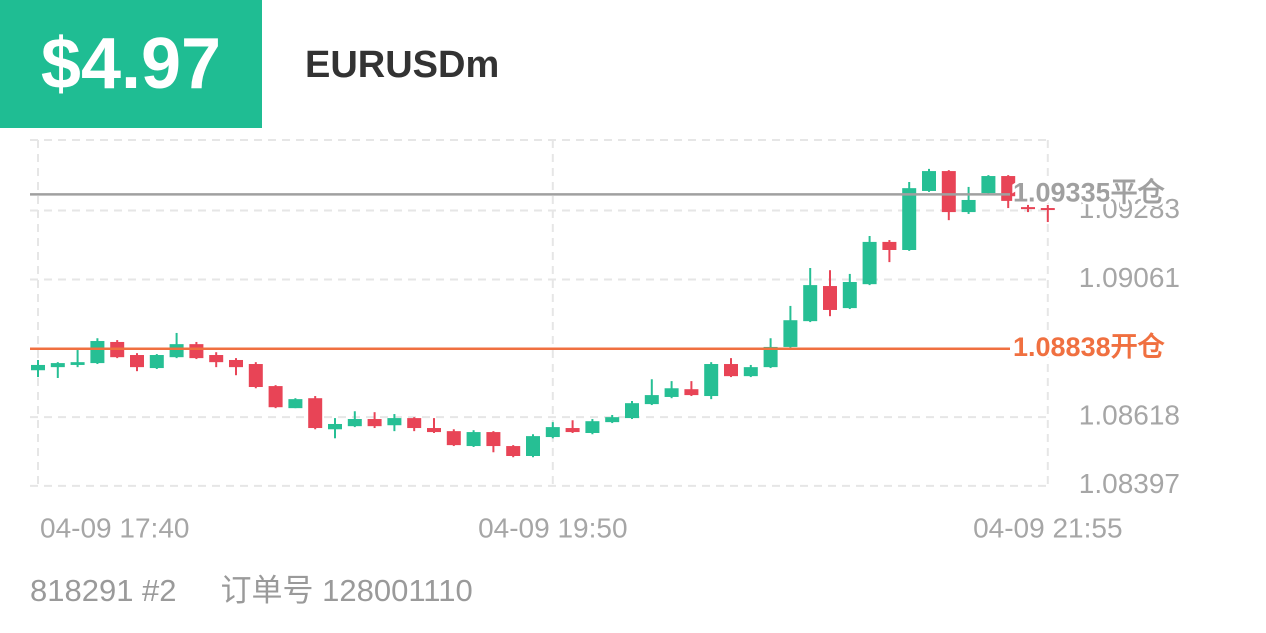 The image size is (1266, 633). What do you see at coordinates (1047, 527) in the screenshot?
I see `x-tick-label: 04-09 21:55` at bounding box center [1047, 527].